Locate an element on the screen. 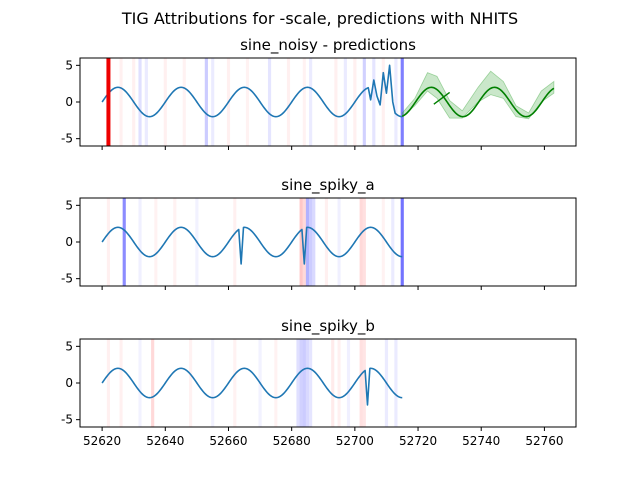 This screenshot has height=484, width=640. x-tick-label: 52620 is located at coordinates (102, 441).